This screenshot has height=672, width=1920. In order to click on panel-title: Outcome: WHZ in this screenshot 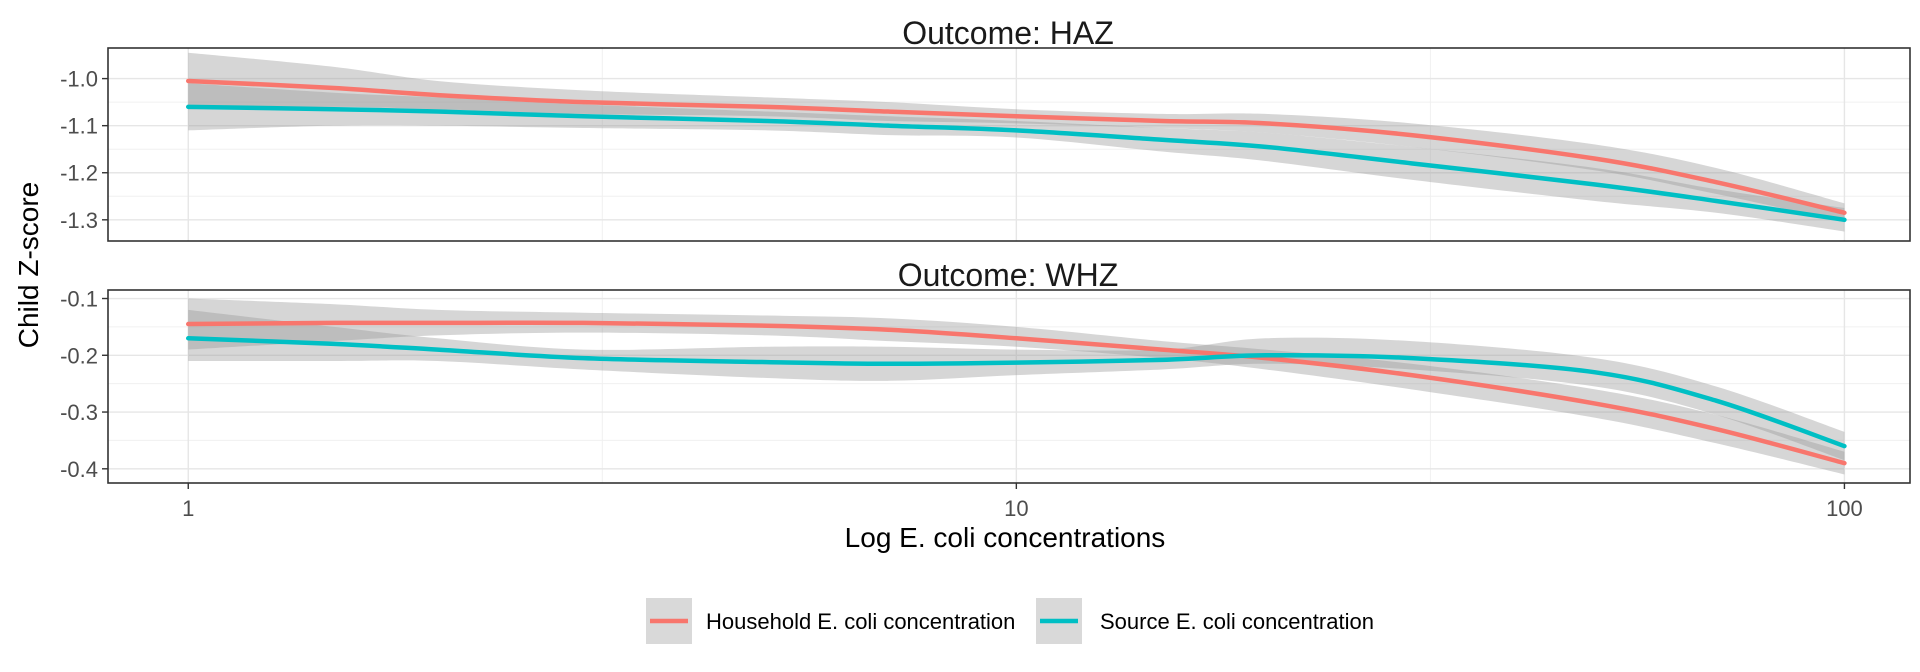, I will do `click(1008, 275)`.